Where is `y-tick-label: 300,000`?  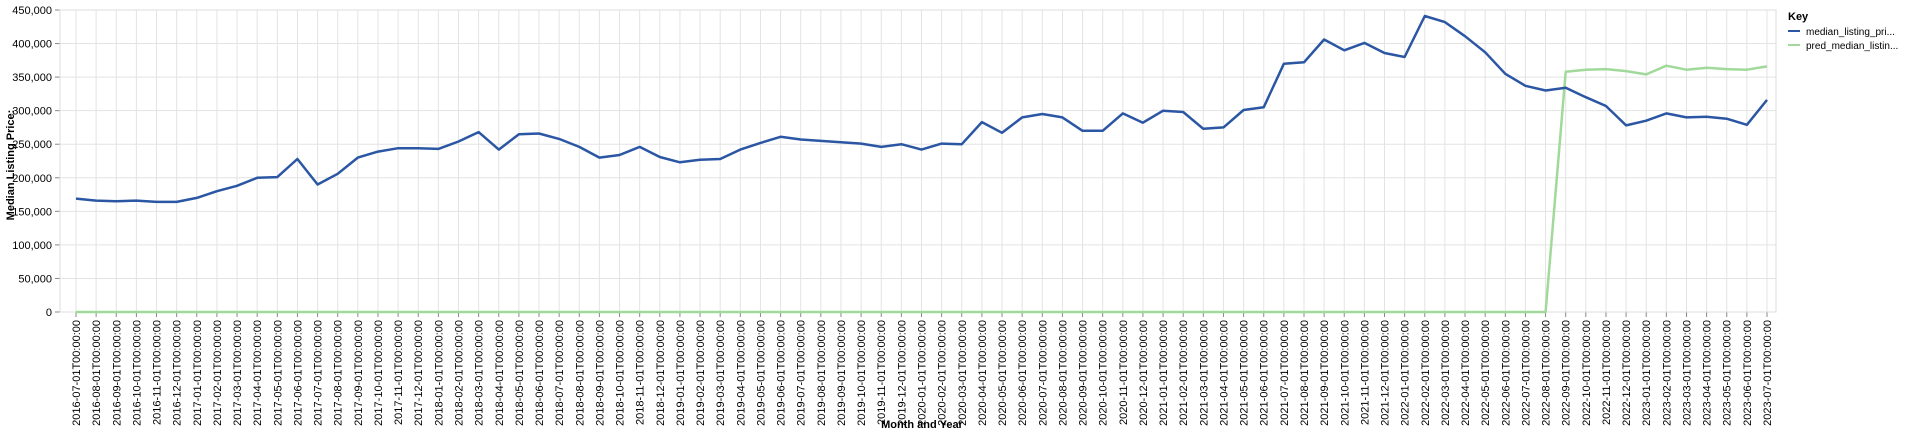 y-tick-label: 300,000 is located at coordinates (32, 112).